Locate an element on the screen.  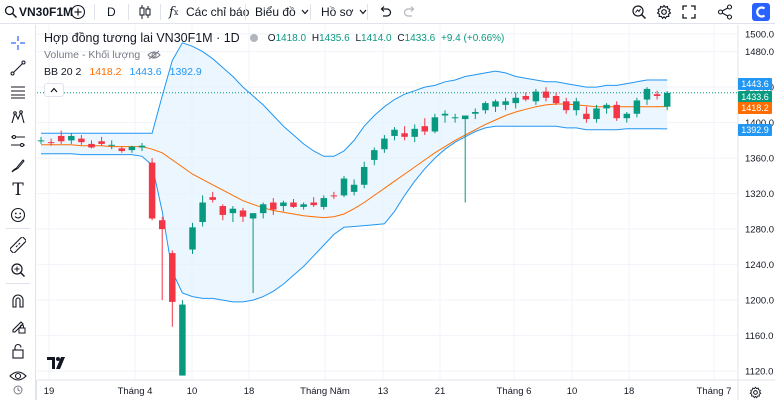
fullscreen-icon is located at coordinates (689, 12).